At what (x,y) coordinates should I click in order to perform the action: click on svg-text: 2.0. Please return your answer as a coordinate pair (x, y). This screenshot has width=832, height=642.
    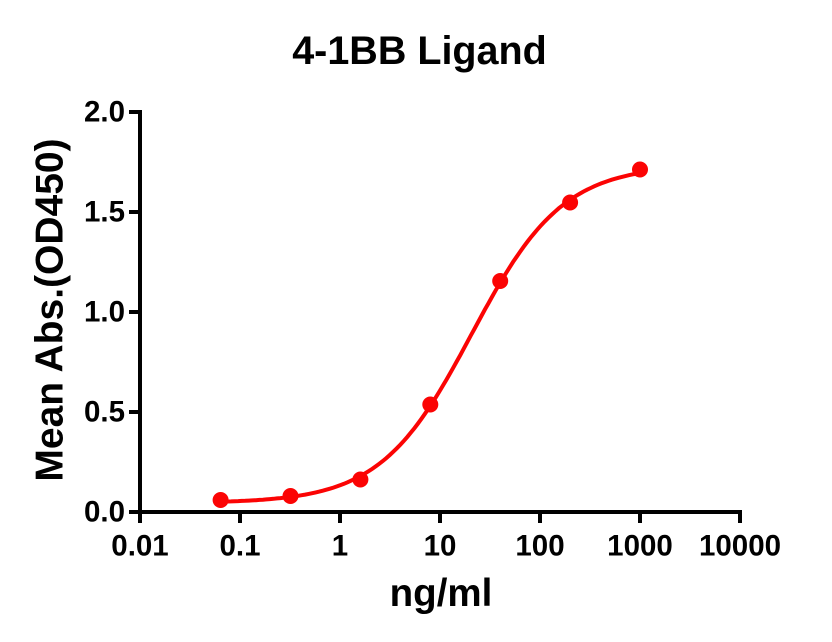
    Looking at the image, I should click on (104, 112).